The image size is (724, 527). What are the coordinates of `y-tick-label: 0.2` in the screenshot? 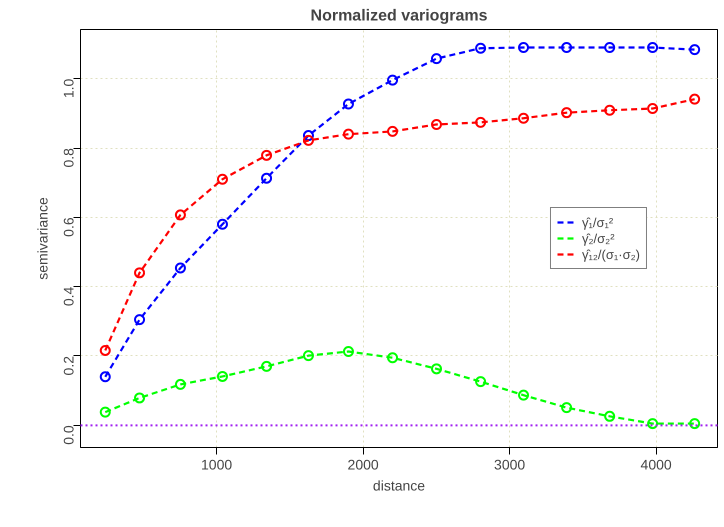 It's located at (68, 366).